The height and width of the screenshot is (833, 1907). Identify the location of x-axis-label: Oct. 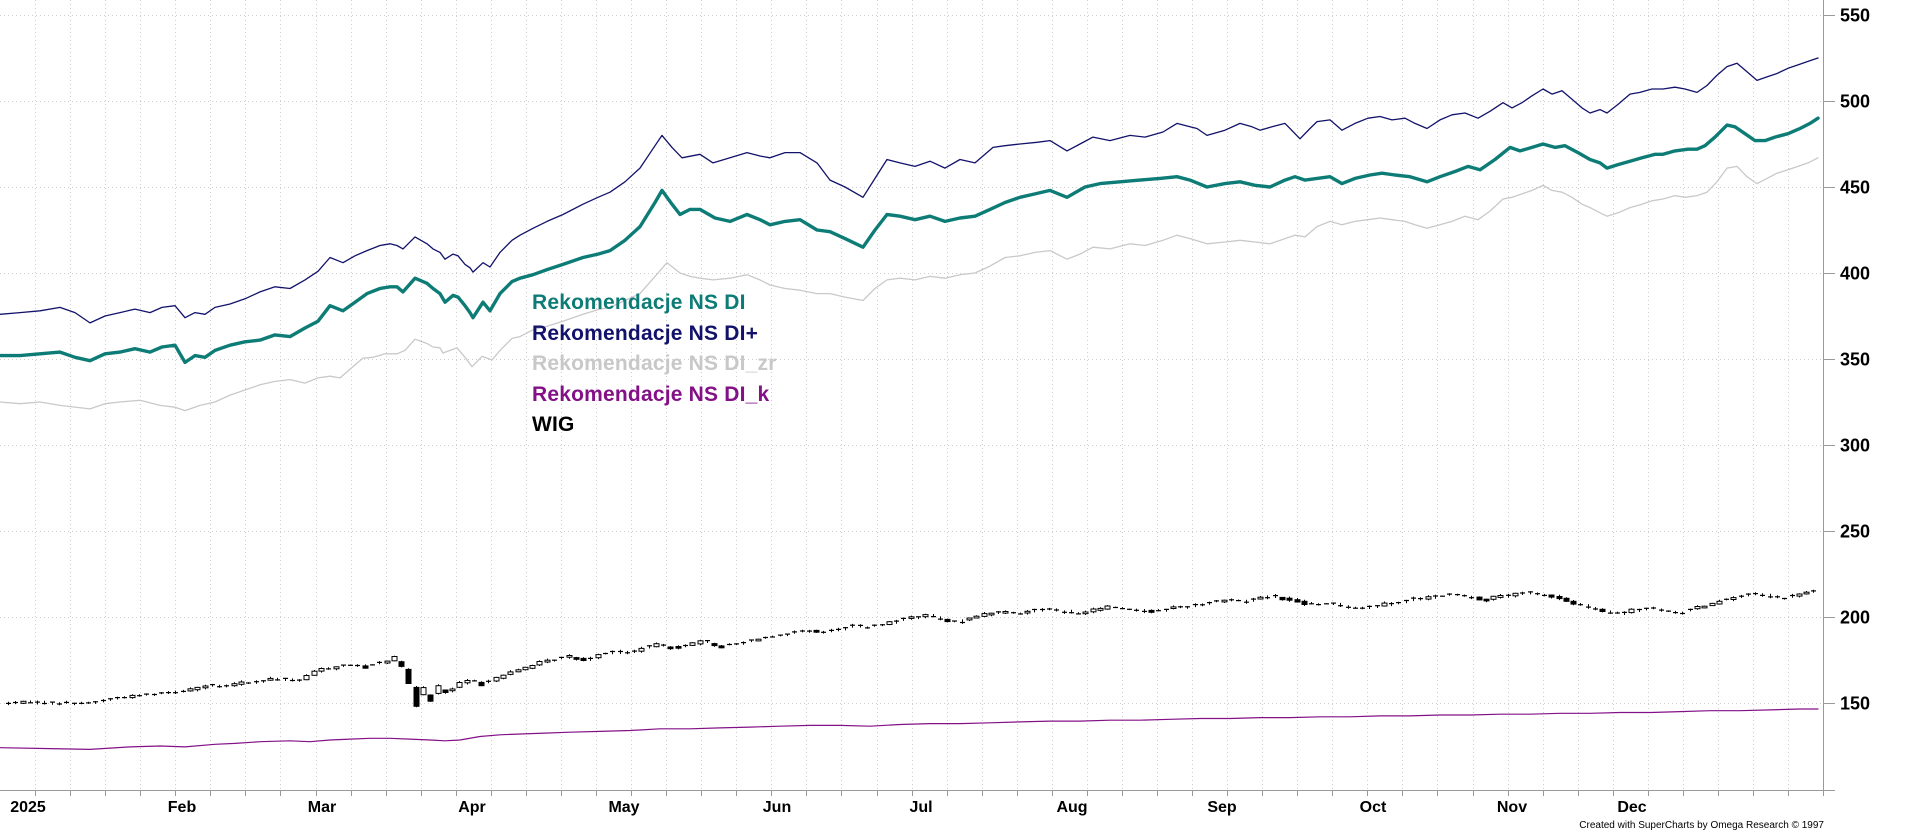
(1373, 807).